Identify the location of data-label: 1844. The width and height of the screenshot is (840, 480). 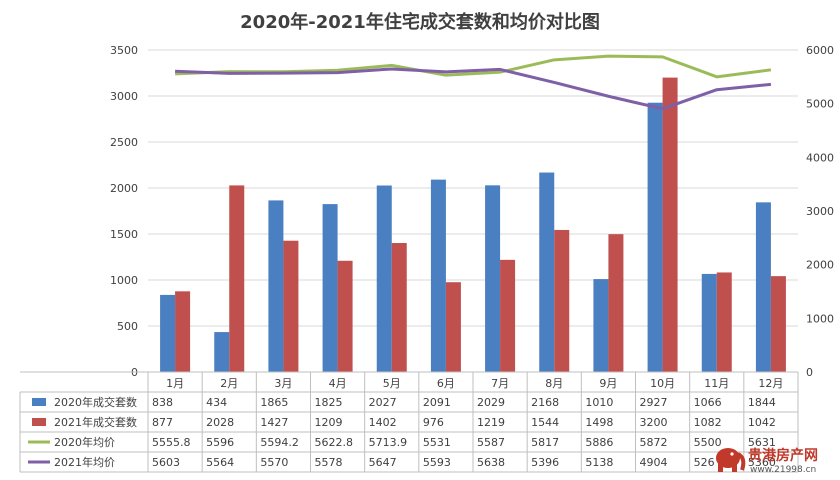
(762, 402).